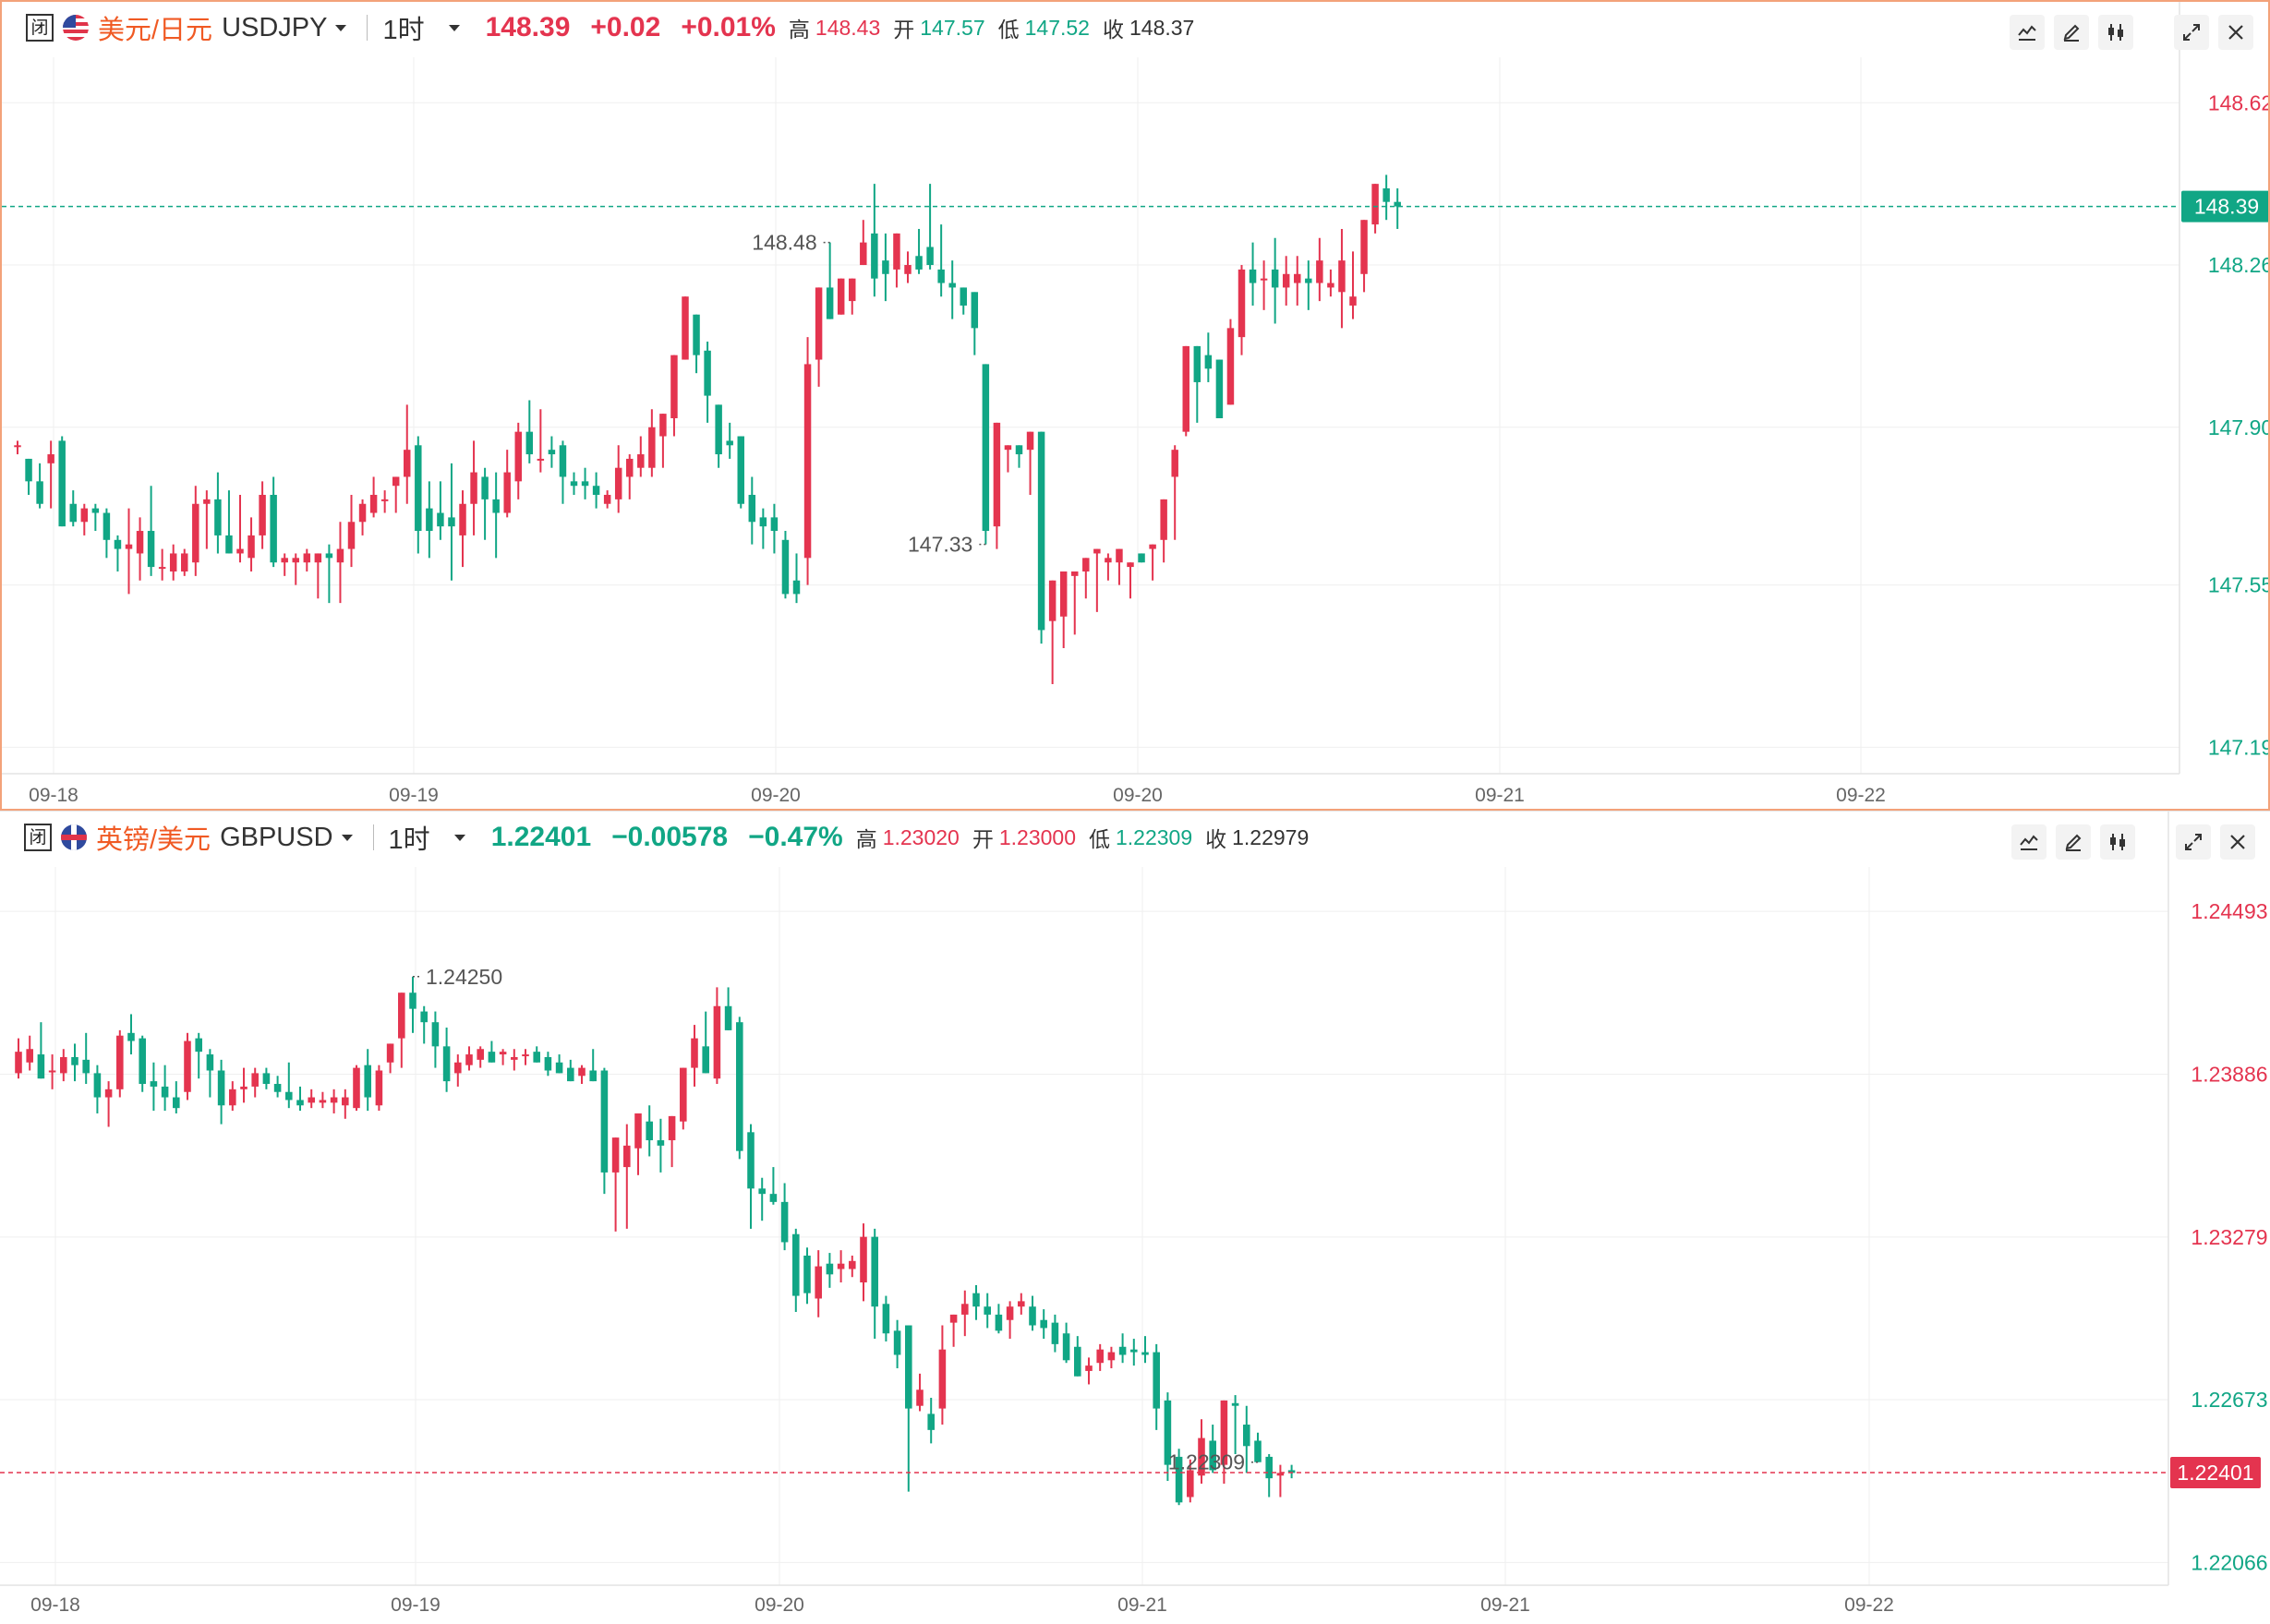 The height and width of the screenshot is (1624, 2270). I want to click on price-change: +0.02, so click(626, 27).